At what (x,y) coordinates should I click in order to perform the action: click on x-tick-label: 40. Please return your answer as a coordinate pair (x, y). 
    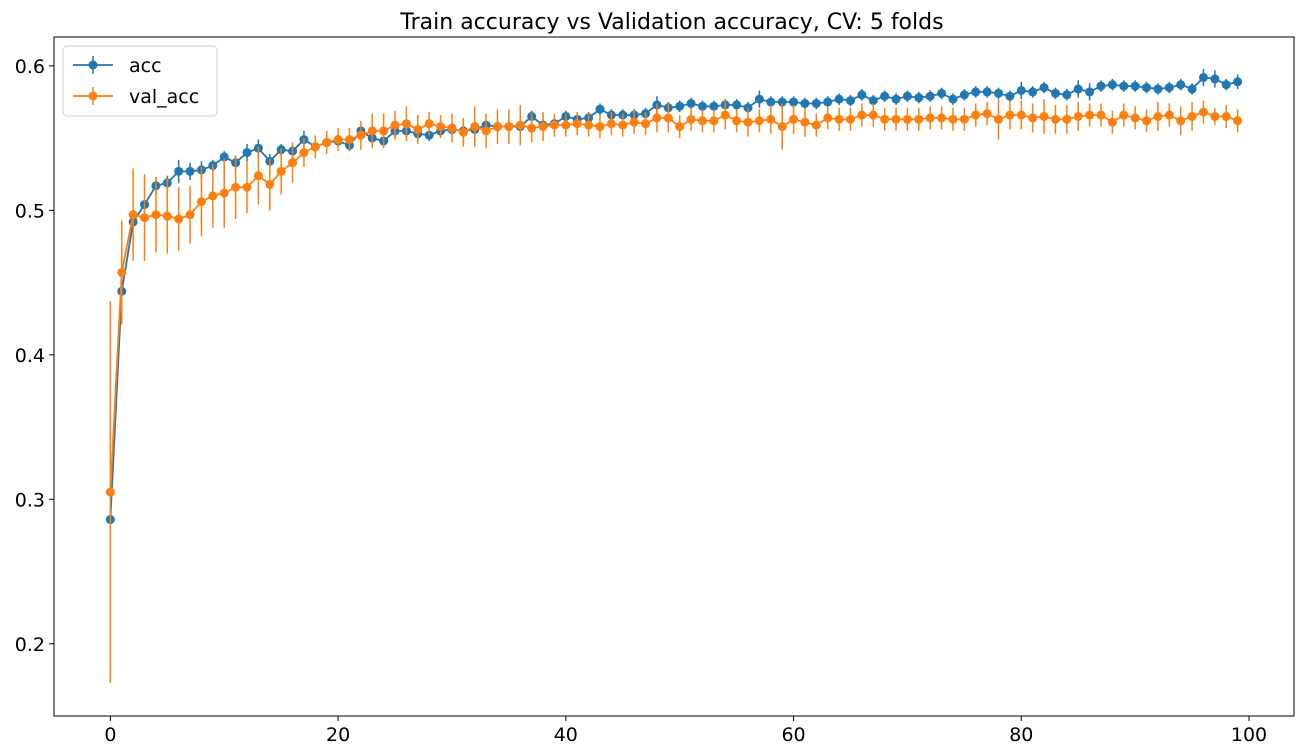
    Looking at the image, I should click on (566, 735).